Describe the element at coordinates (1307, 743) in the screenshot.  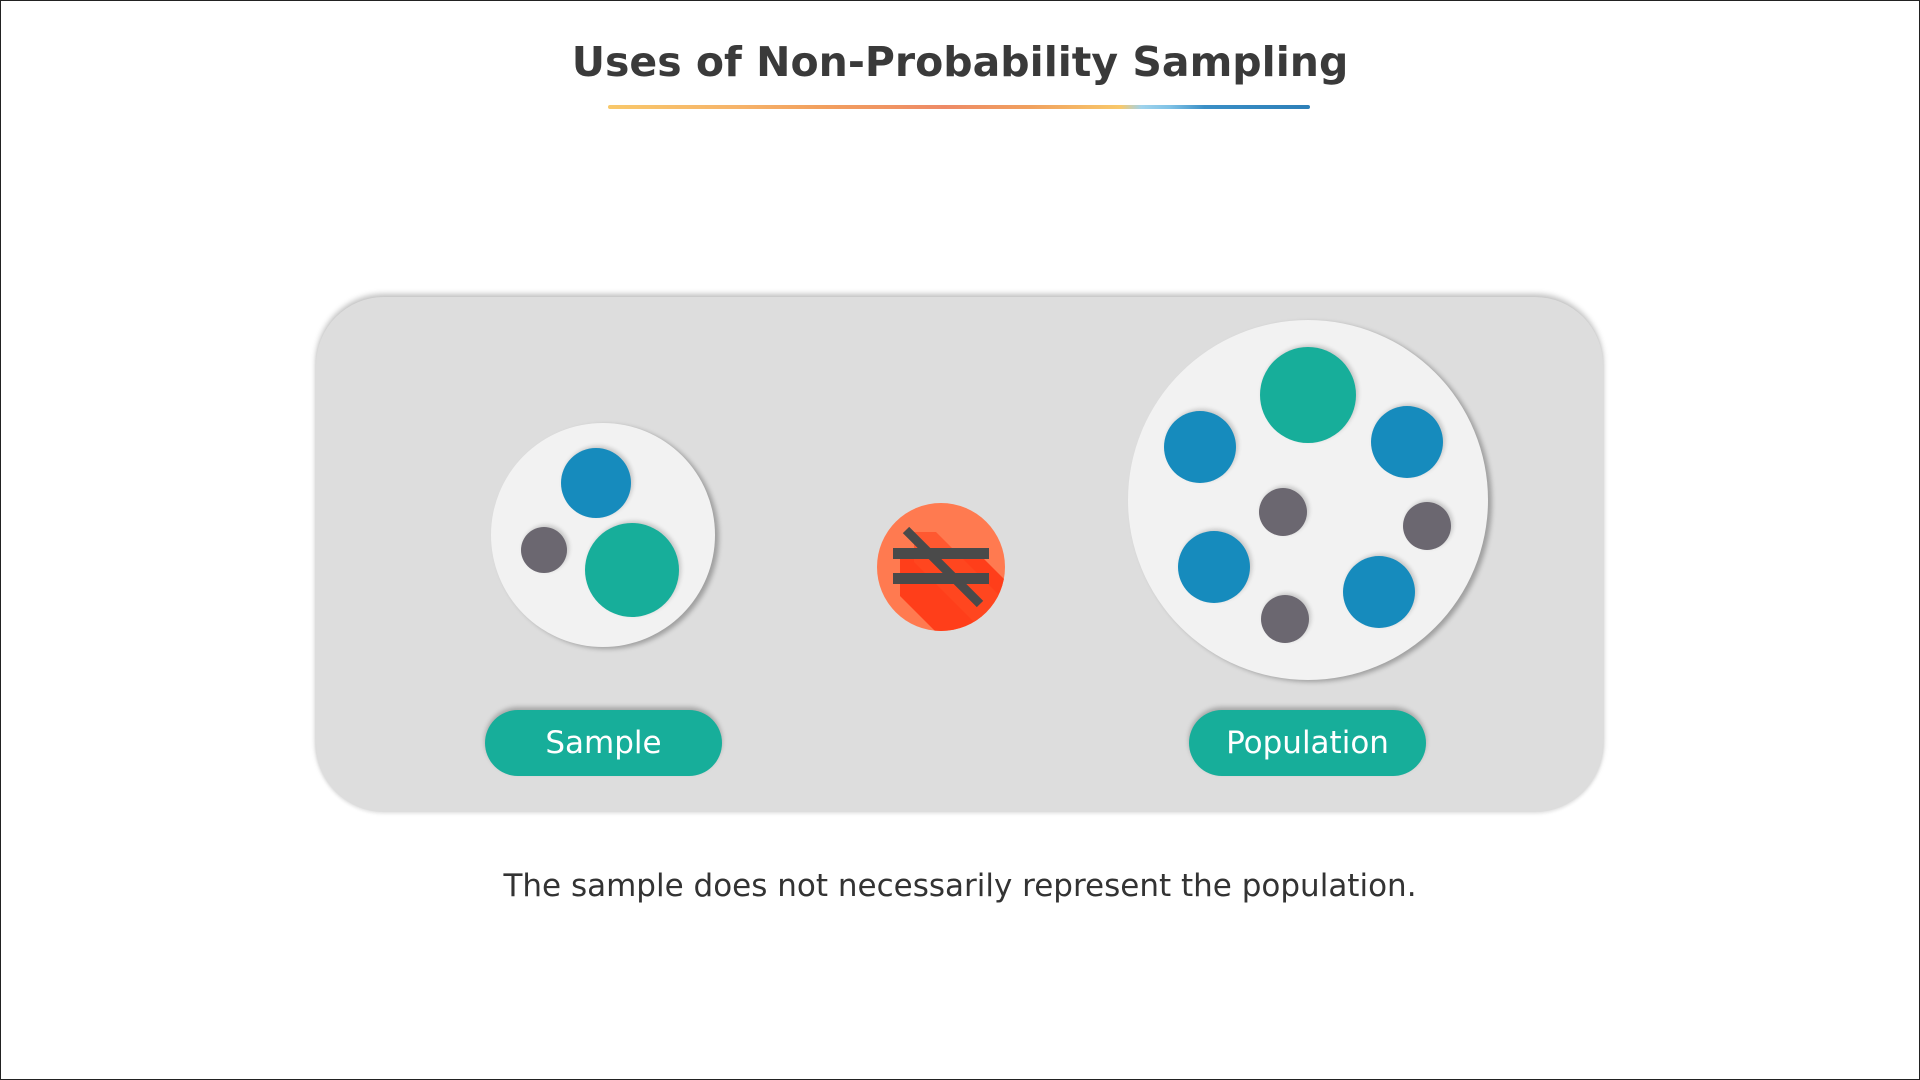
I see `population-label: Population` at that location.